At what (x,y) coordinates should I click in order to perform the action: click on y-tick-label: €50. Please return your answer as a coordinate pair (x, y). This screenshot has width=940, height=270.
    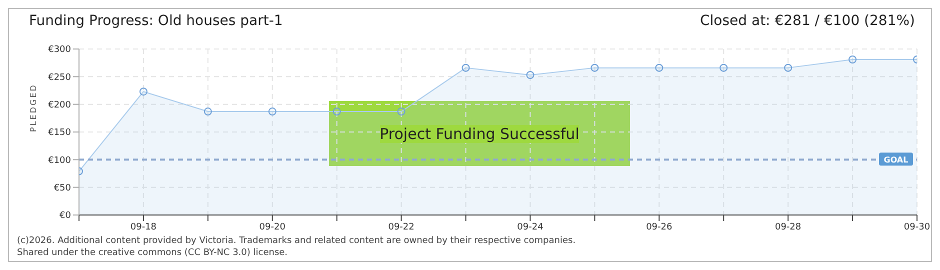
    Looking at the image, I should click on (63, 189).